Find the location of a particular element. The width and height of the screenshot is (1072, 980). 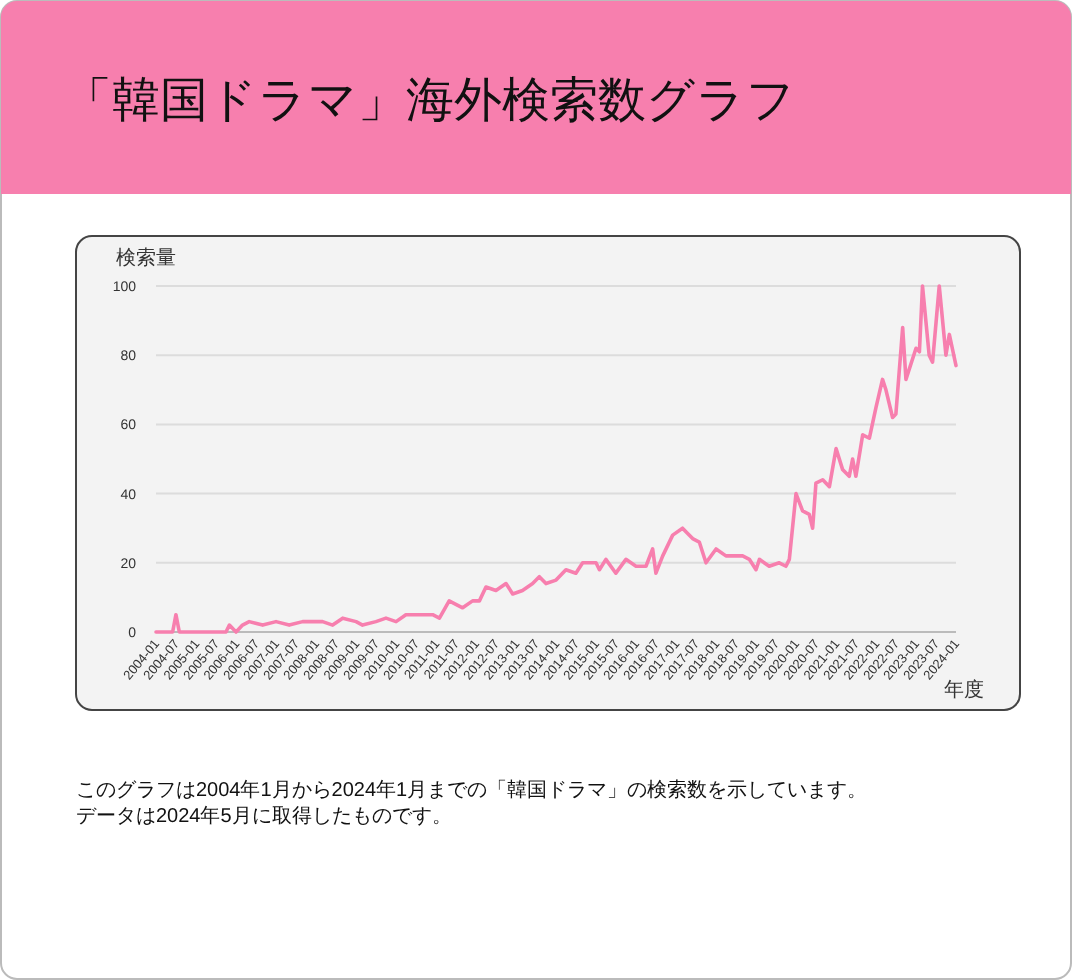

x-axis-title: 年度 is located at coordinates (964, 690).